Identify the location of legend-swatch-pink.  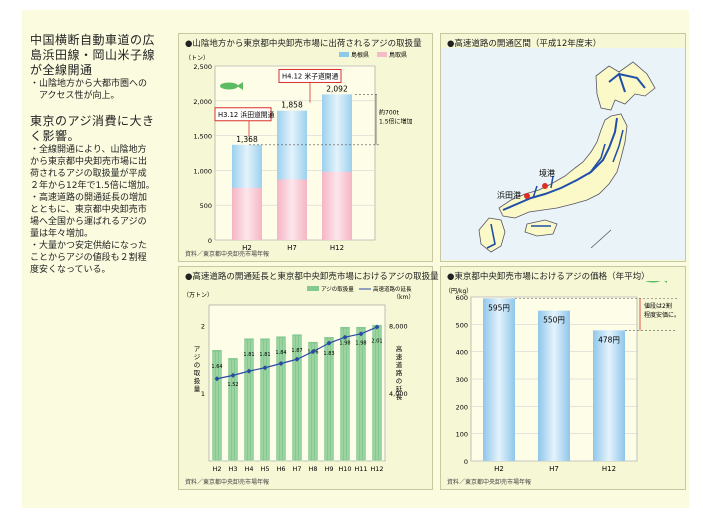
(382, 54).